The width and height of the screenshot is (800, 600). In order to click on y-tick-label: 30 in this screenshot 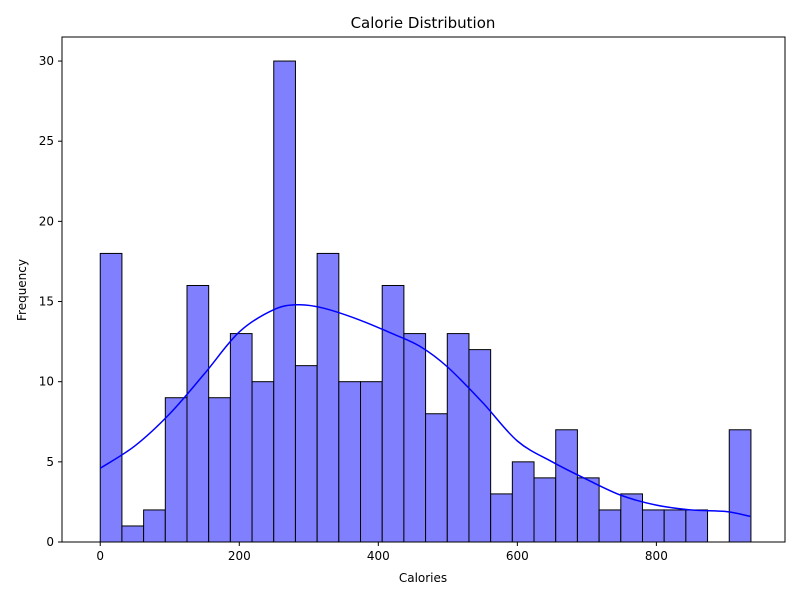, I will do `click(46, 61)`.